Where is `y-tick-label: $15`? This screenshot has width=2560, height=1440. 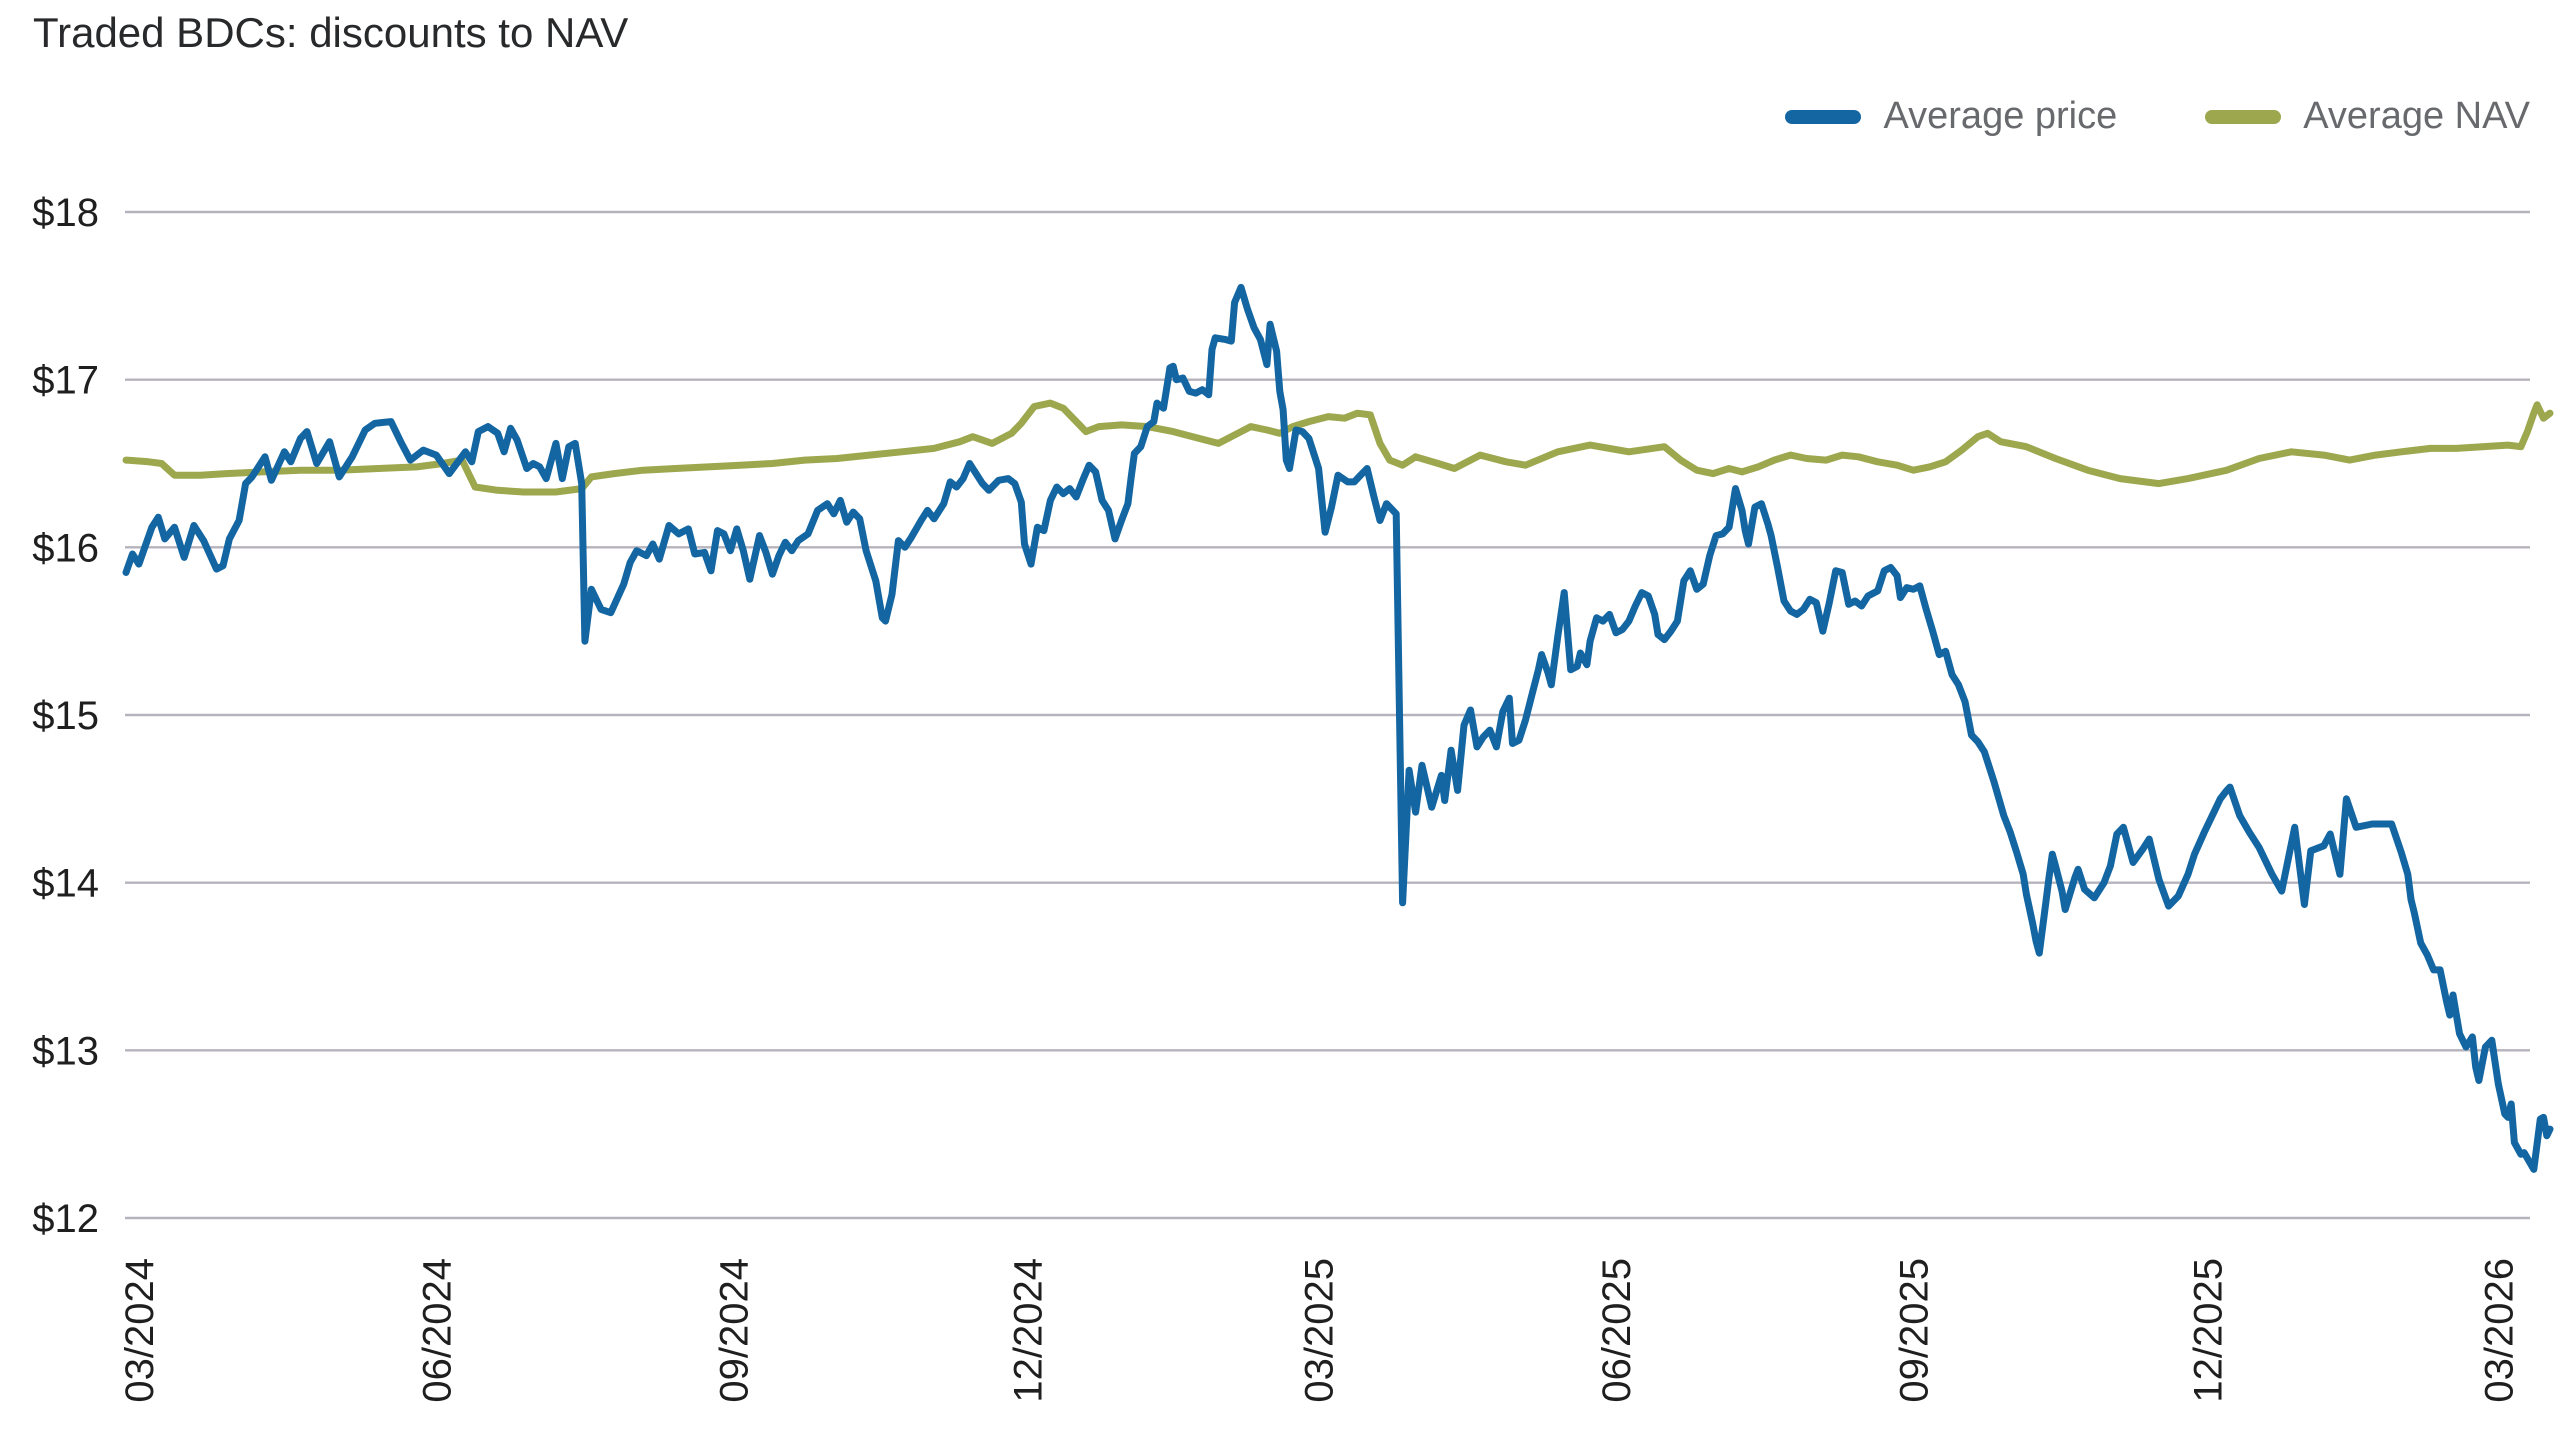
y-tick-label: $15 is located at coordinates (65, 716).